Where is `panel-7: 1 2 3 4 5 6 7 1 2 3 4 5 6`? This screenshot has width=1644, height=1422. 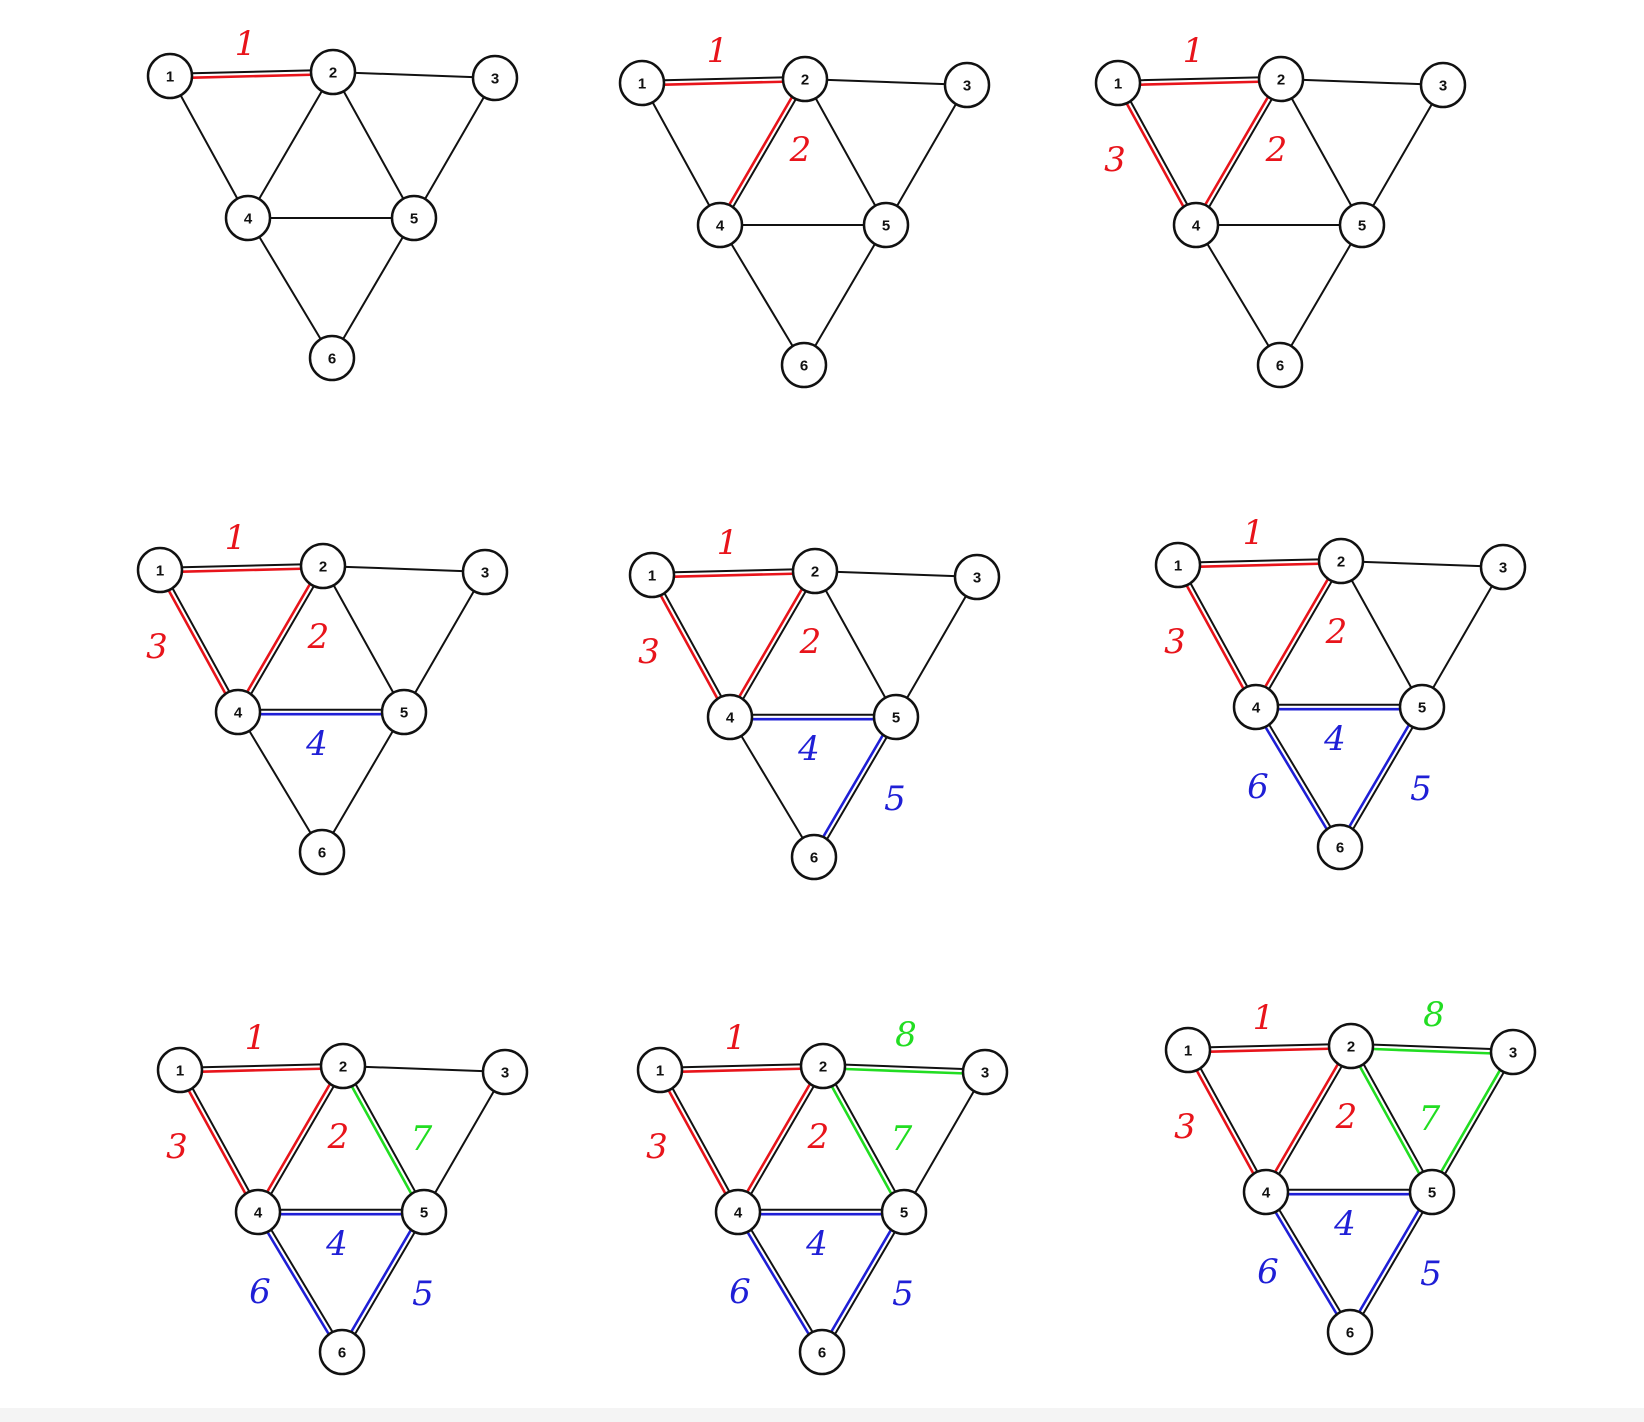 panel-7: 1 2 3 4 5 6 7 1 2 3 4 5 6 is located at coordinates (342, 1197).